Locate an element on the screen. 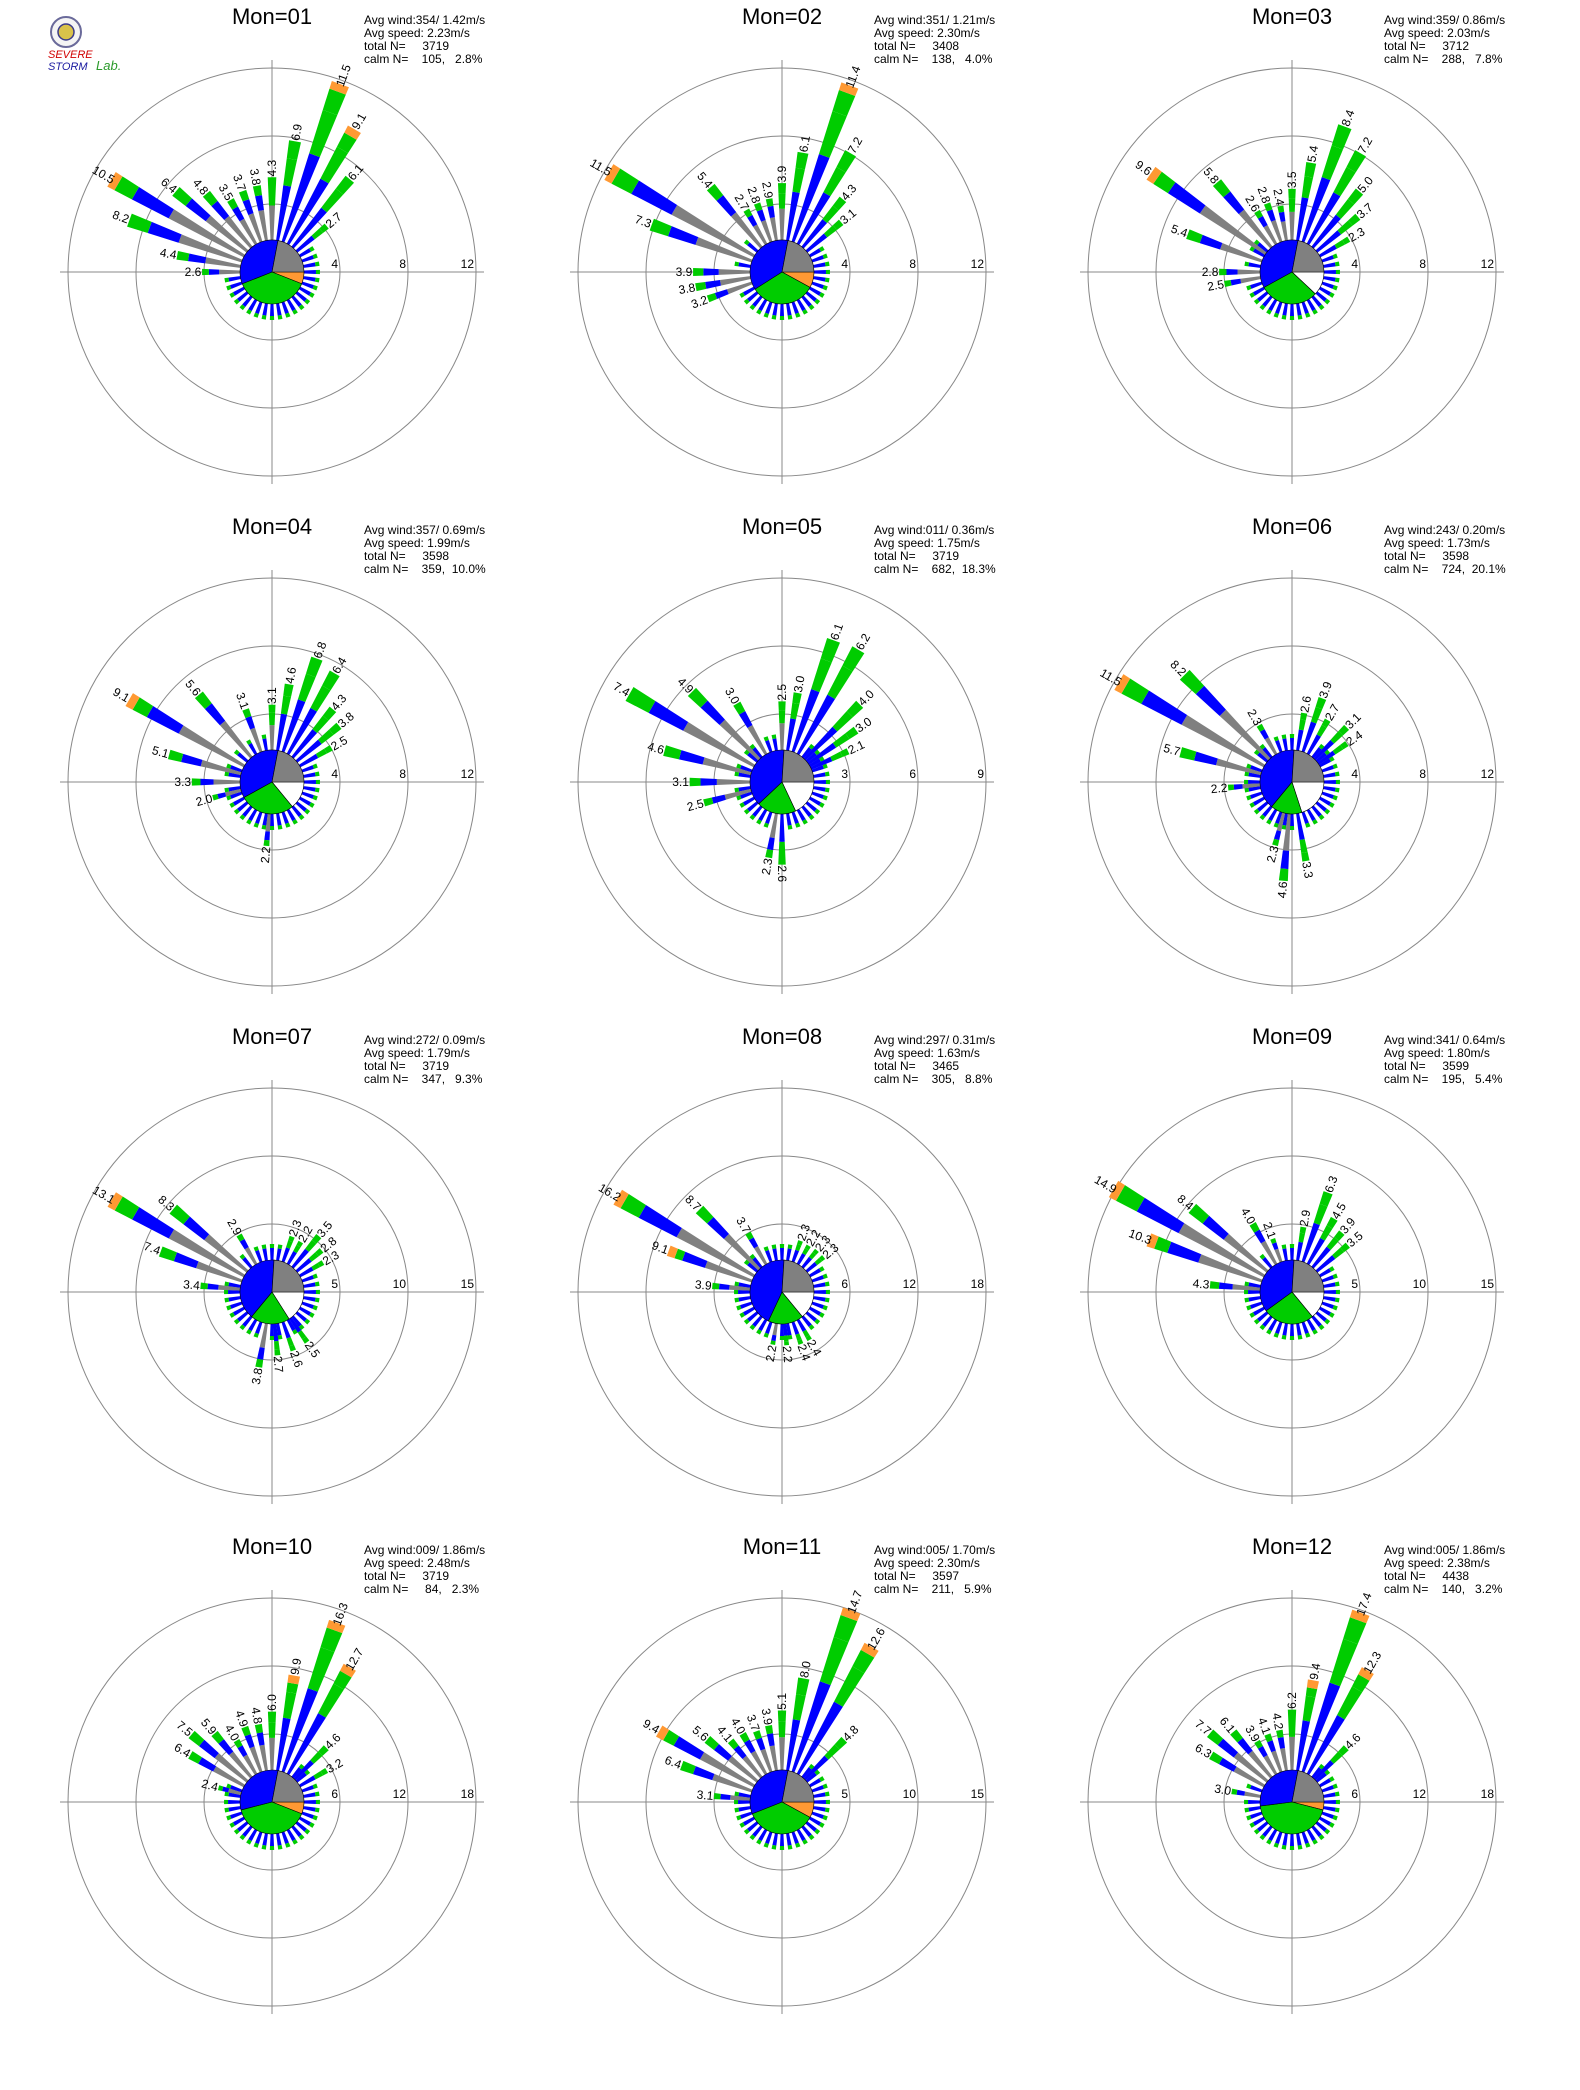 The height and width of the screenshot is (2090, 1580). direction-bar-label: 3.3 is located at coordinates (1307, 869).